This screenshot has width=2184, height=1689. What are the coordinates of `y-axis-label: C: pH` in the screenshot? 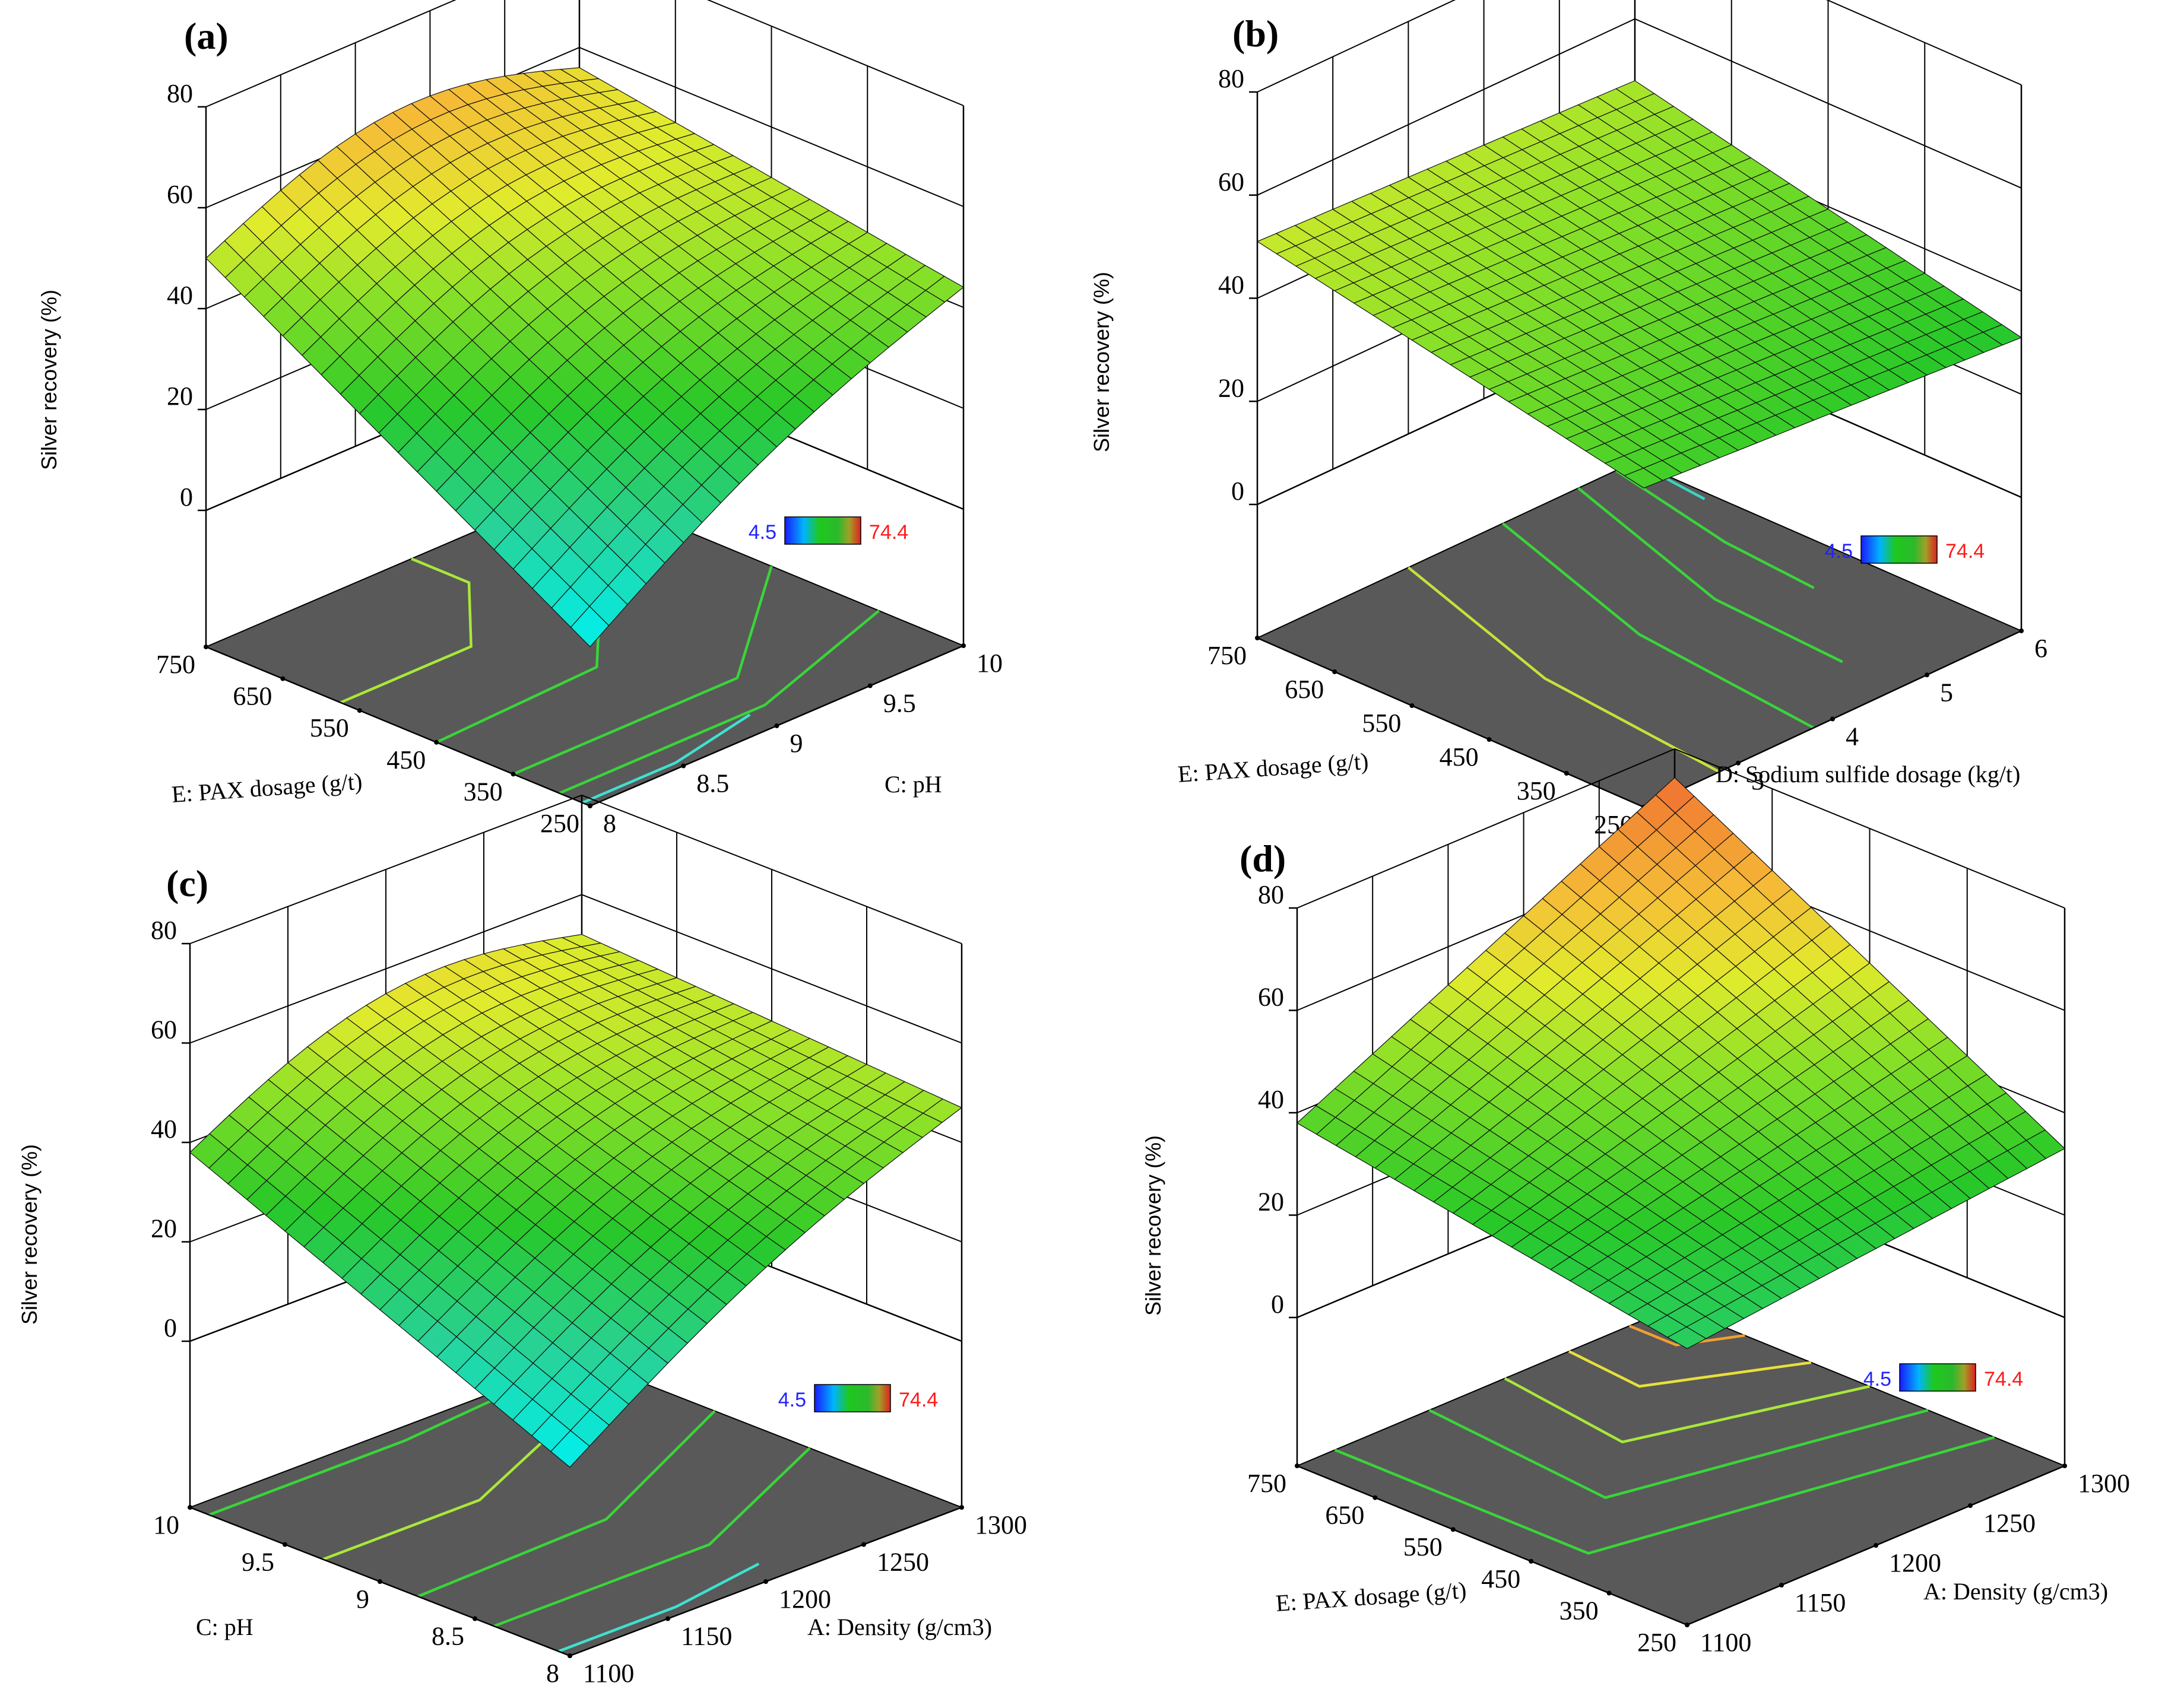 It's located at (913, 784).